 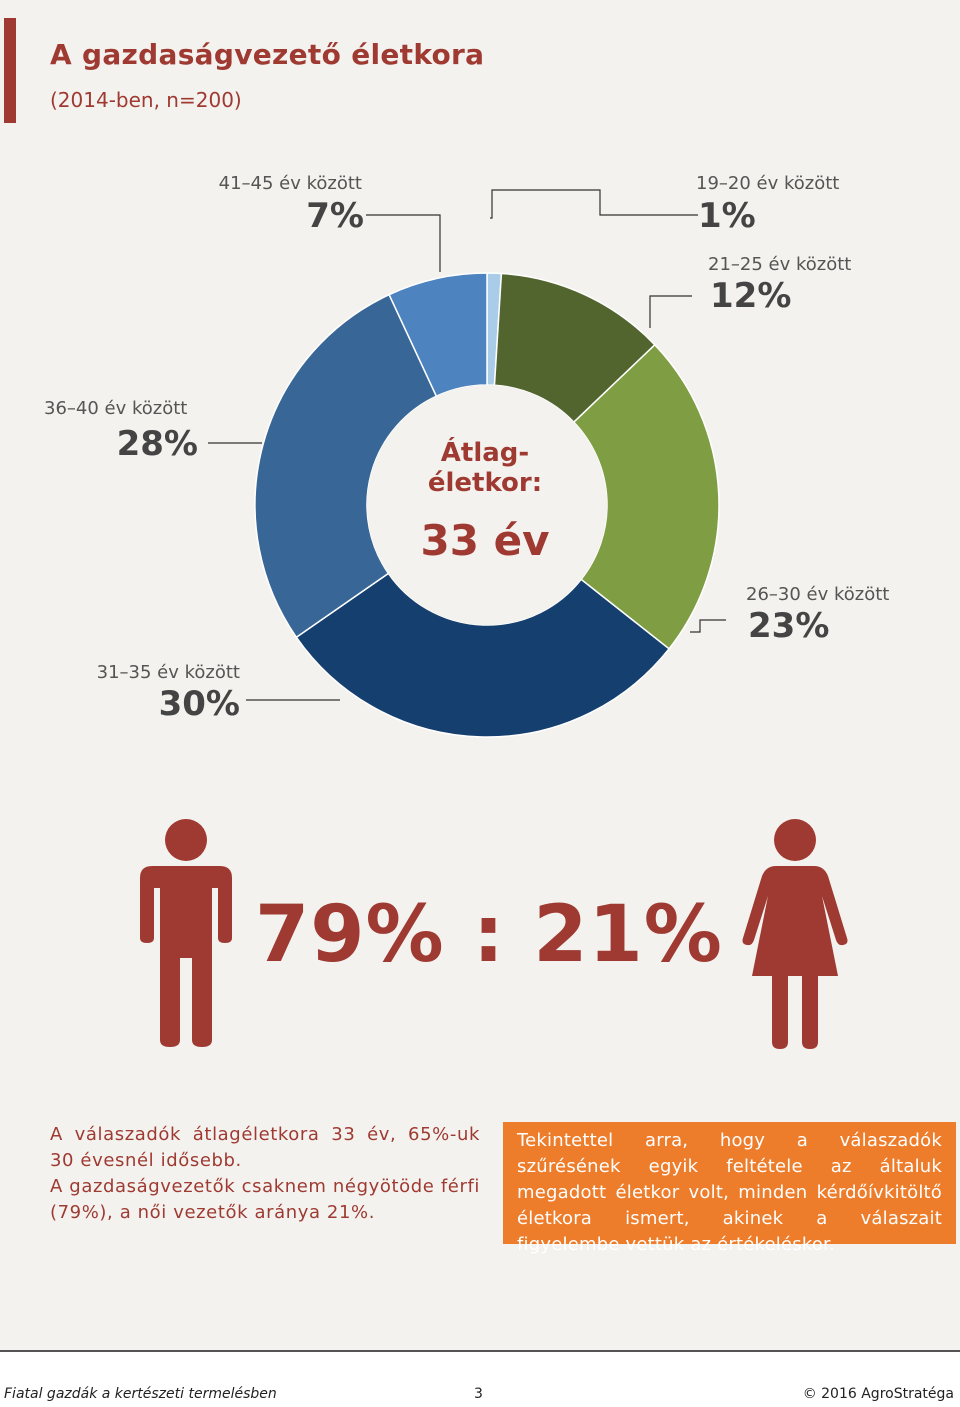 What do you see at coordinates (267, 54) in the screenshot?
I see `page-title: A gazdaságvezető életkora` at bounding box center [267, 54].